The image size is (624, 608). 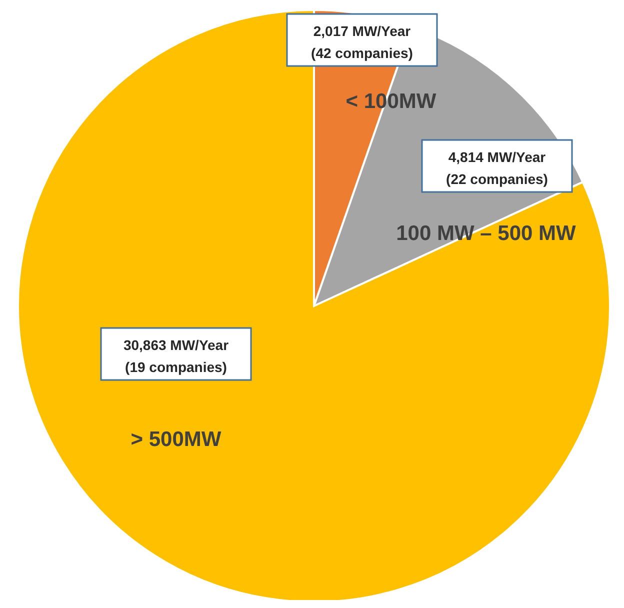 I want to click on slice-label: > 500MW, so click(x=176, y=439).